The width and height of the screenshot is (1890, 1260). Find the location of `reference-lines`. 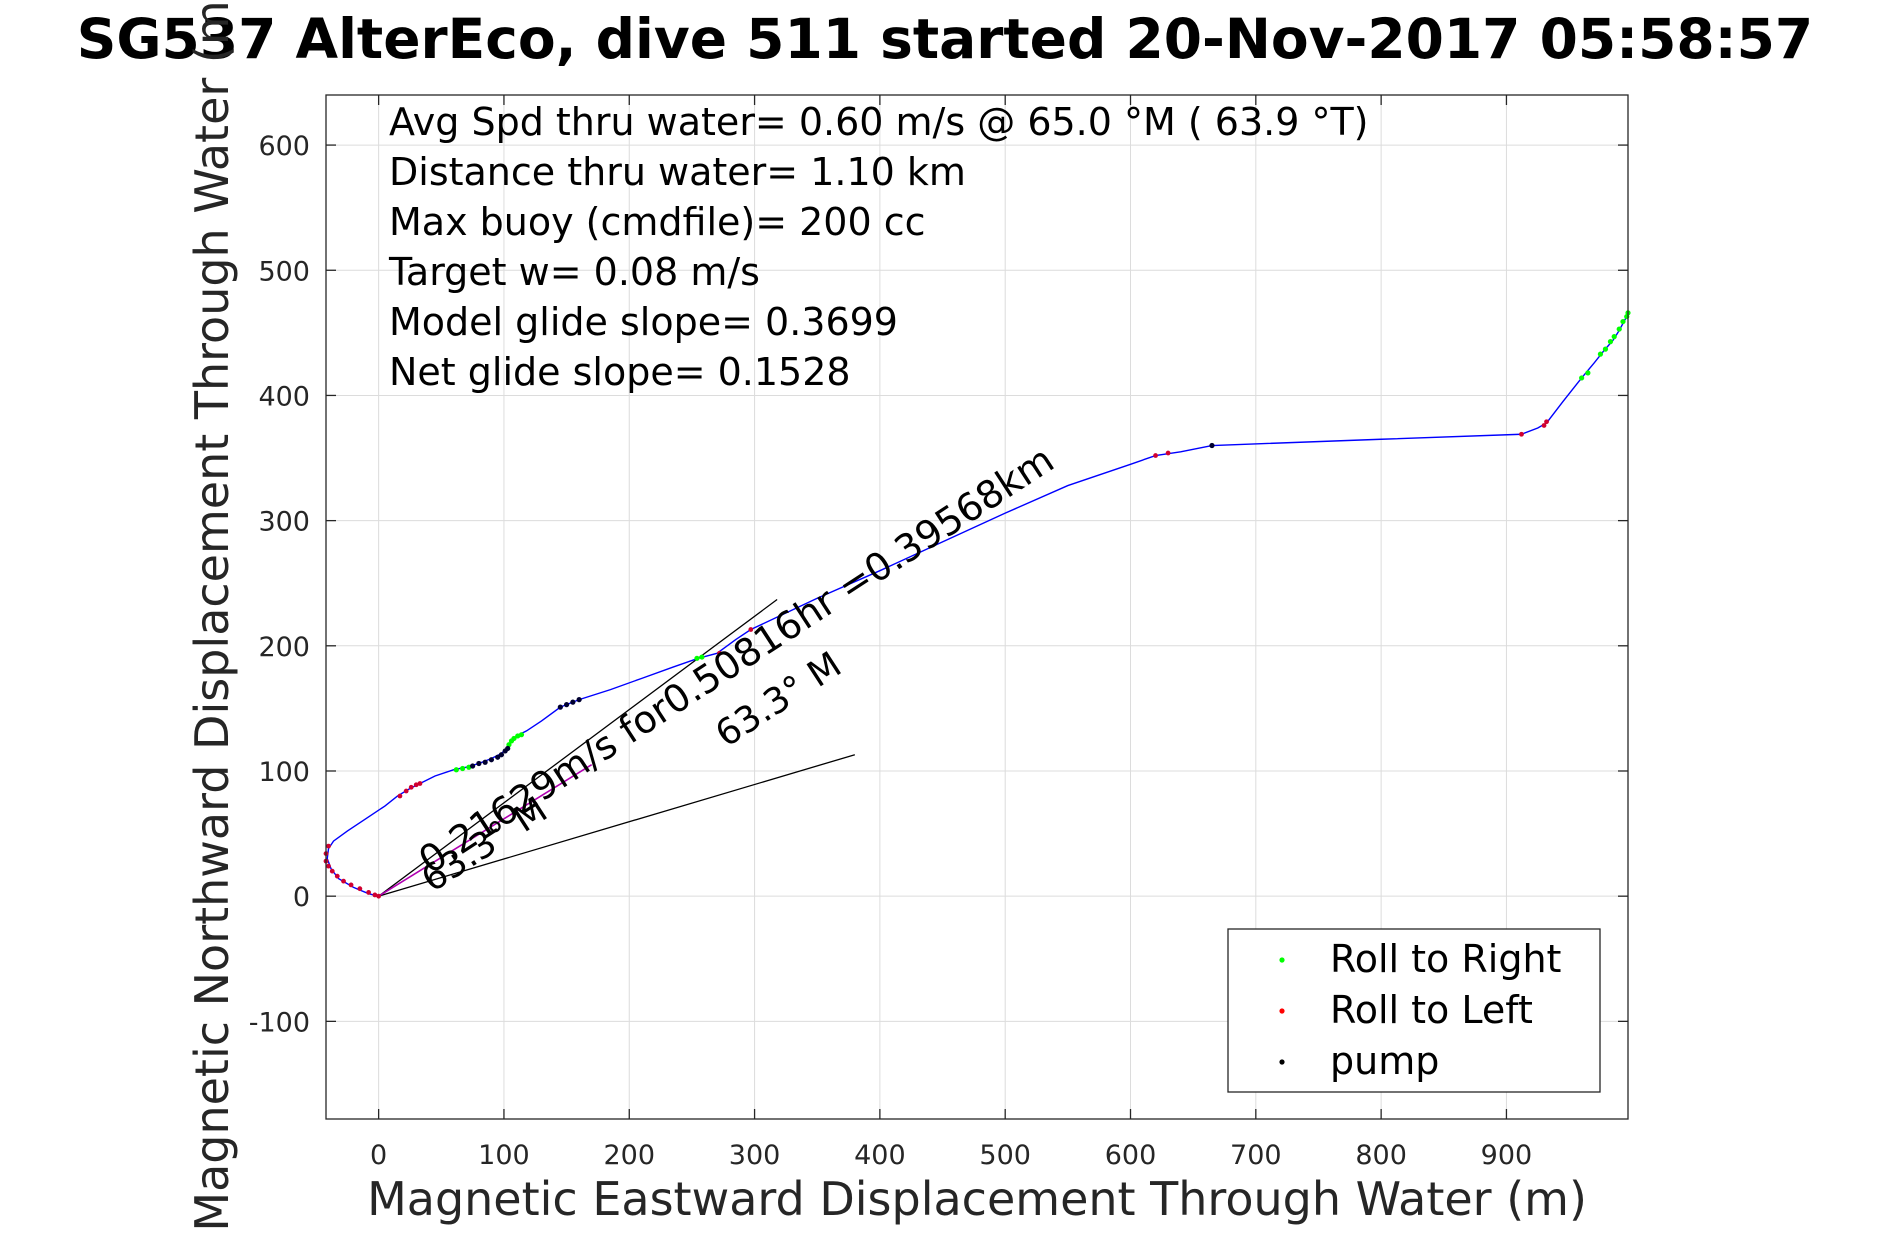

reference-lines is located at coordinates (617, 747).